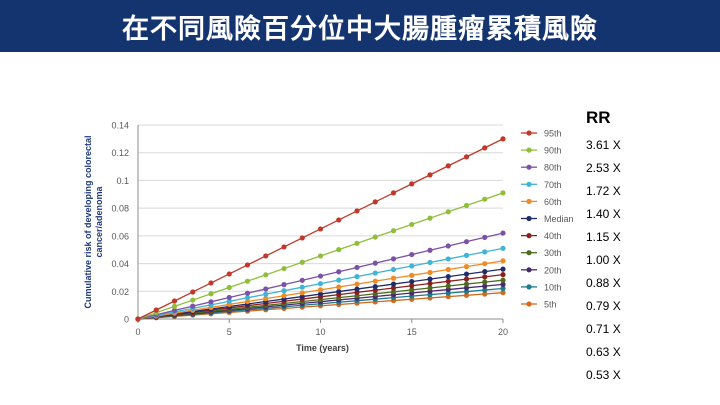  What do you see at coordinates (603, 260) in the screenshot?
I see `rr-value: 1.00 X` at bounding box center [603, 260].